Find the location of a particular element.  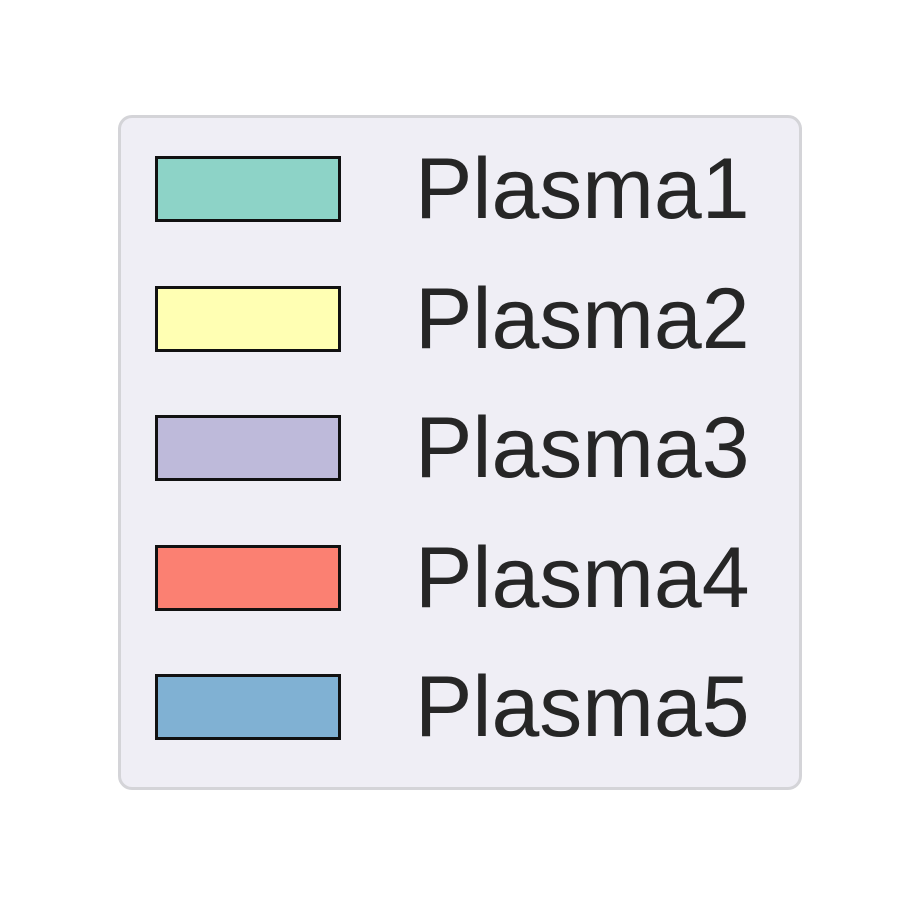

legend-entry-2: Plasma2 is located at coordinates (460, 319).